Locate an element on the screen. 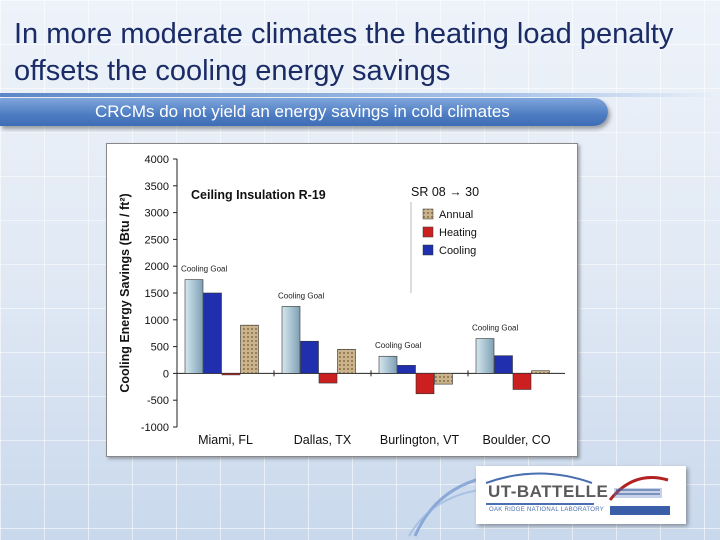 Image resolution: width=720 pixels, height=540 pixels. legend-swatch-annual is located at coordinates (428, 214).